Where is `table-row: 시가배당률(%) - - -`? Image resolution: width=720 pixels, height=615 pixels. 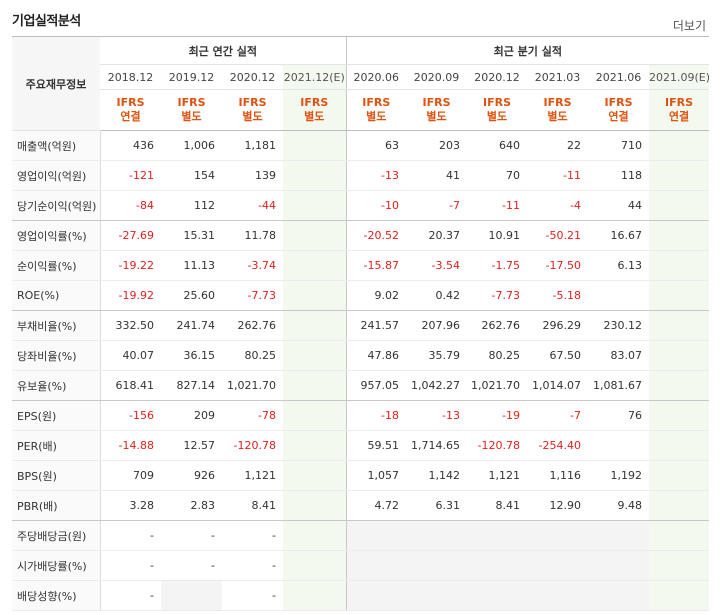
table-row: 시가배당률(%) - - - is located at coordinates (361, 565).